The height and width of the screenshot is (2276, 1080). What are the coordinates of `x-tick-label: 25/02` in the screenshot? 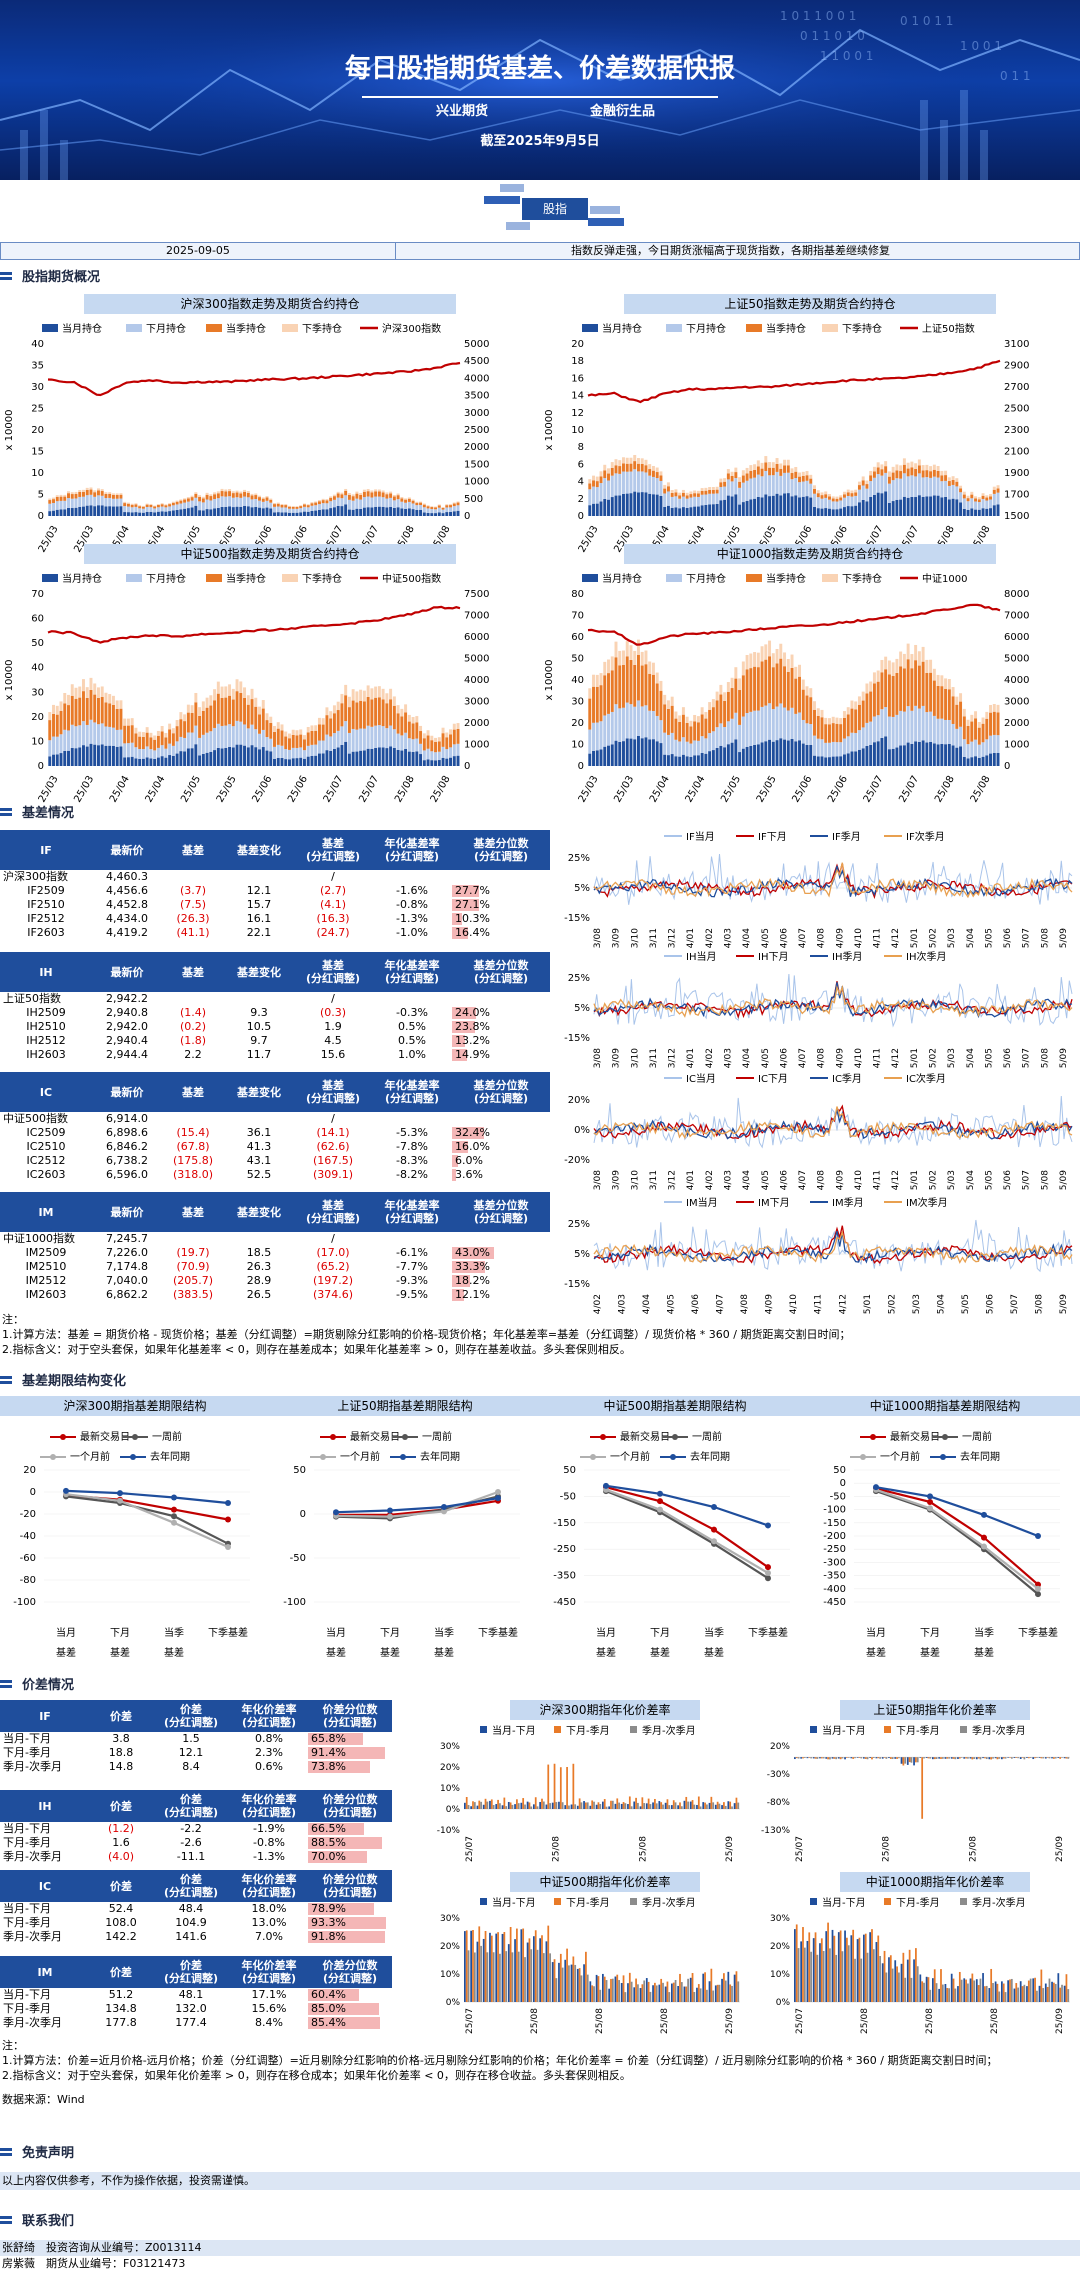 It's located at (934, 938).